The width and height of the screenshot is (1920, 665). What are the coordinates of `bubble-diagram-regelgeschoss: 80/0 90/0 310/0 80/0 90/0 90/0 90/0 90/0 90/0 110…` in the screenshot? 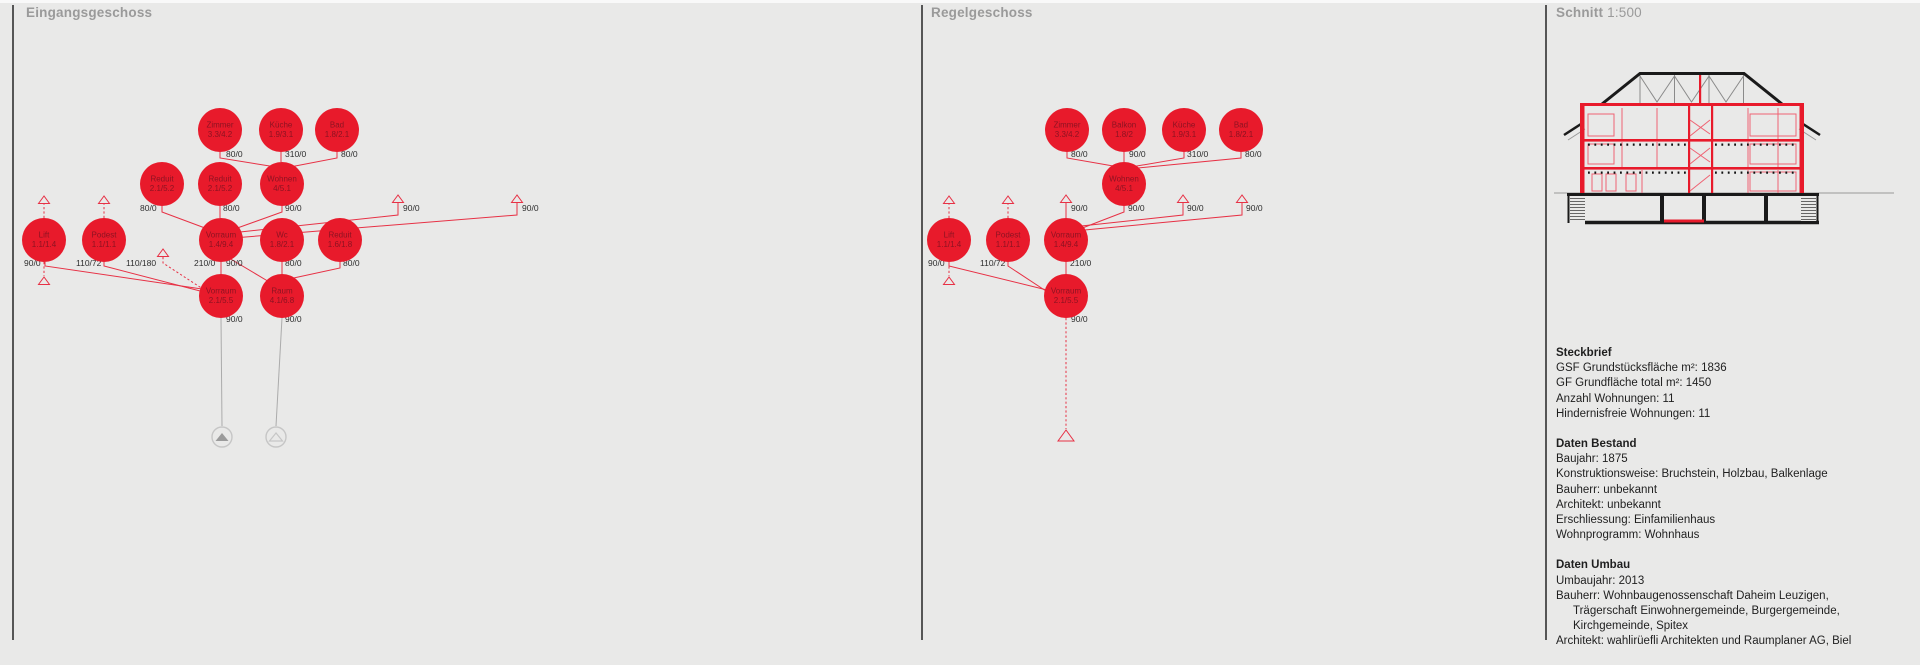 It's located at (1095, 275).